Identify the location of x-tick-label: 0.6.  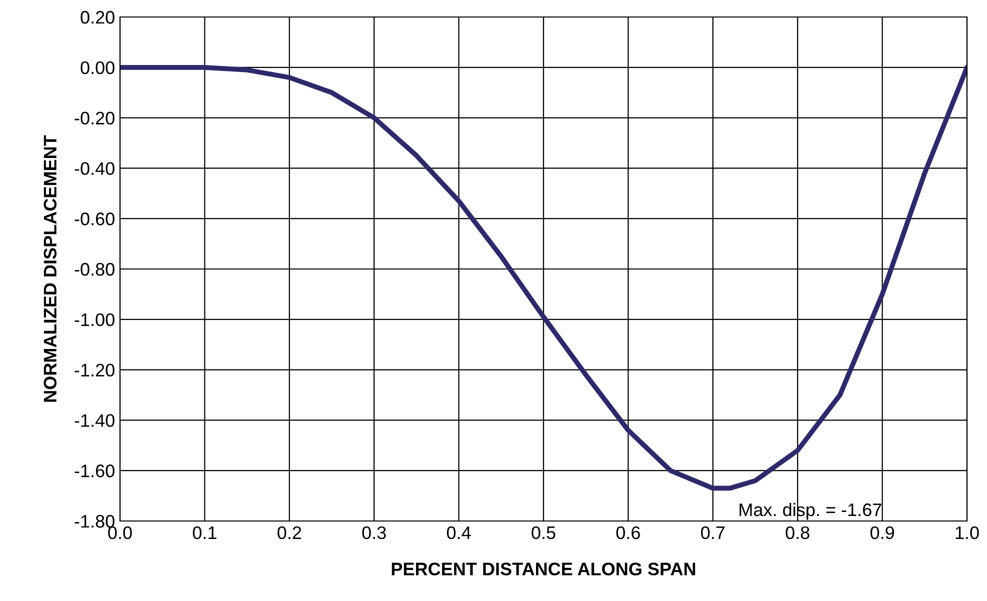
(628, 533).